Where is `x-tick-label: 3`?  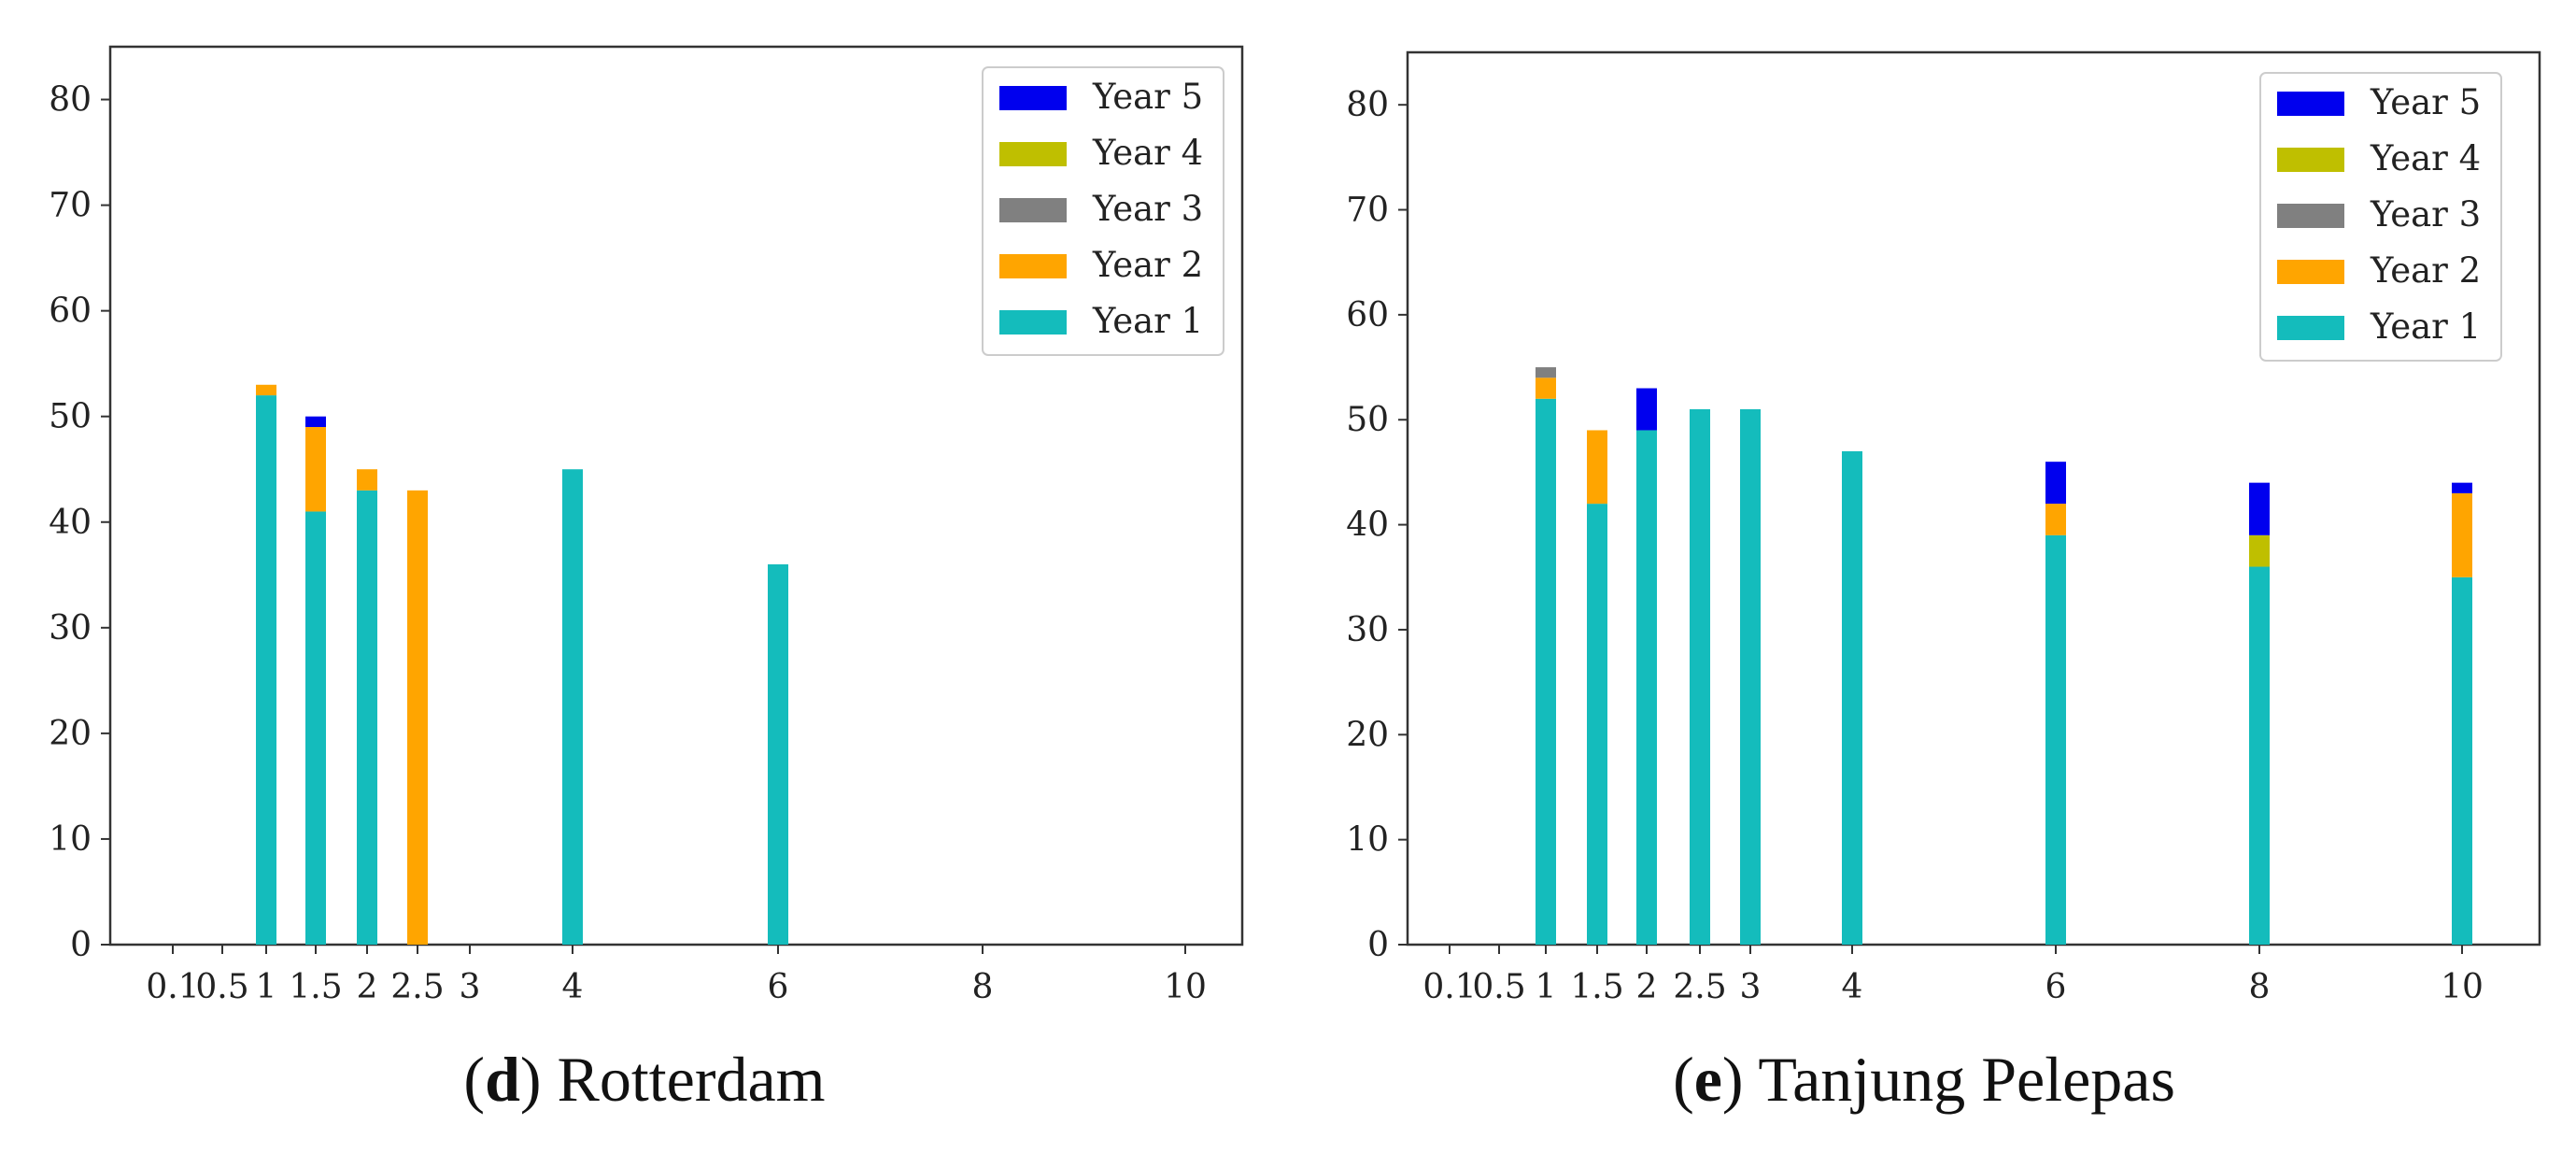
x-tick-label: 3 is located at coordinates (470, 987).